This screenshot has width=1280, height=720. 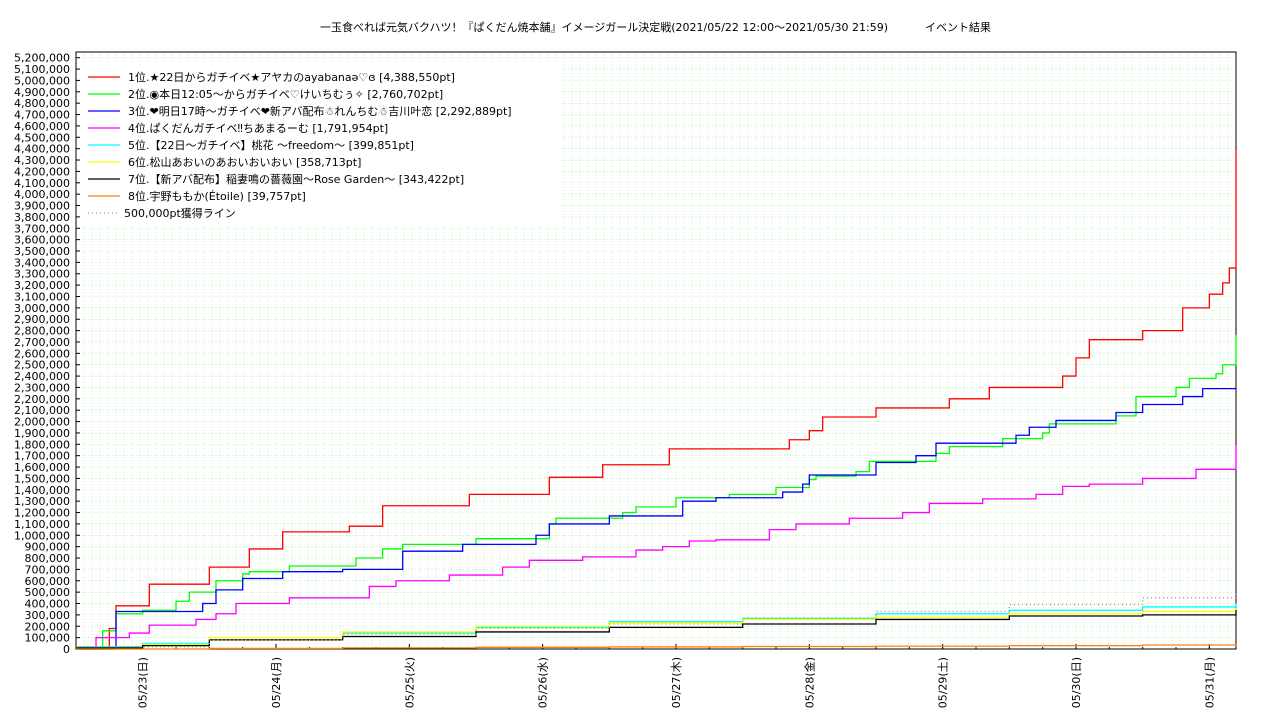 I want to click on y-tick-label: 3,500,000, so click(x=42, y=251).